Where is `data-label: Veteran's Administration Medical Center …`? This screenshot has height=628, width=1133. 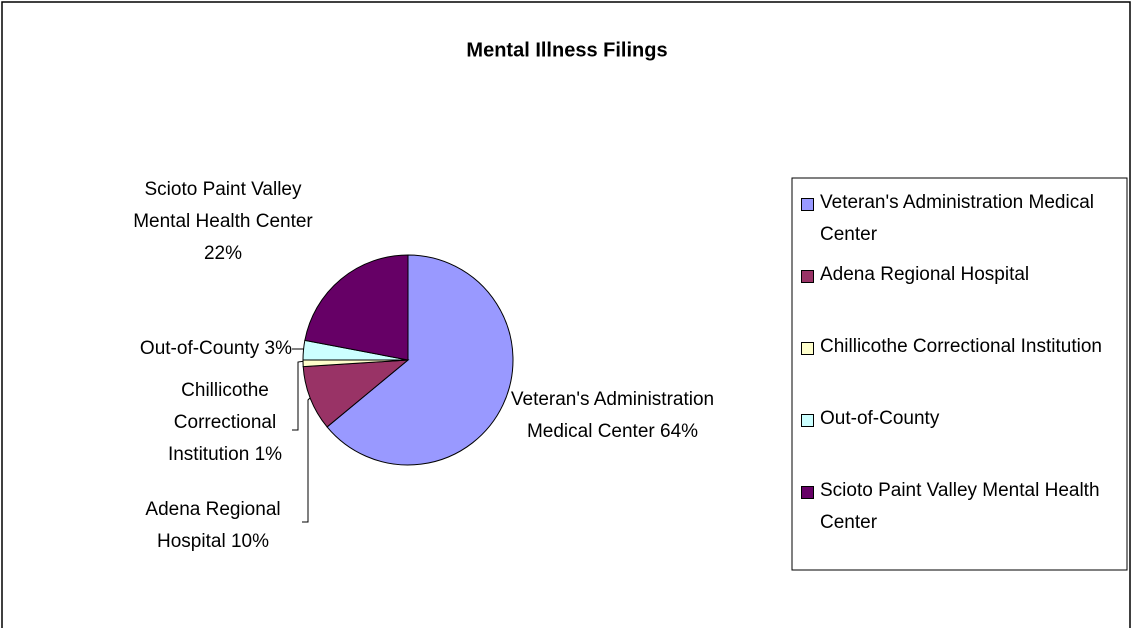 data-label: Veteran's Administration Medical Center … is located at coordinates (612, 416).